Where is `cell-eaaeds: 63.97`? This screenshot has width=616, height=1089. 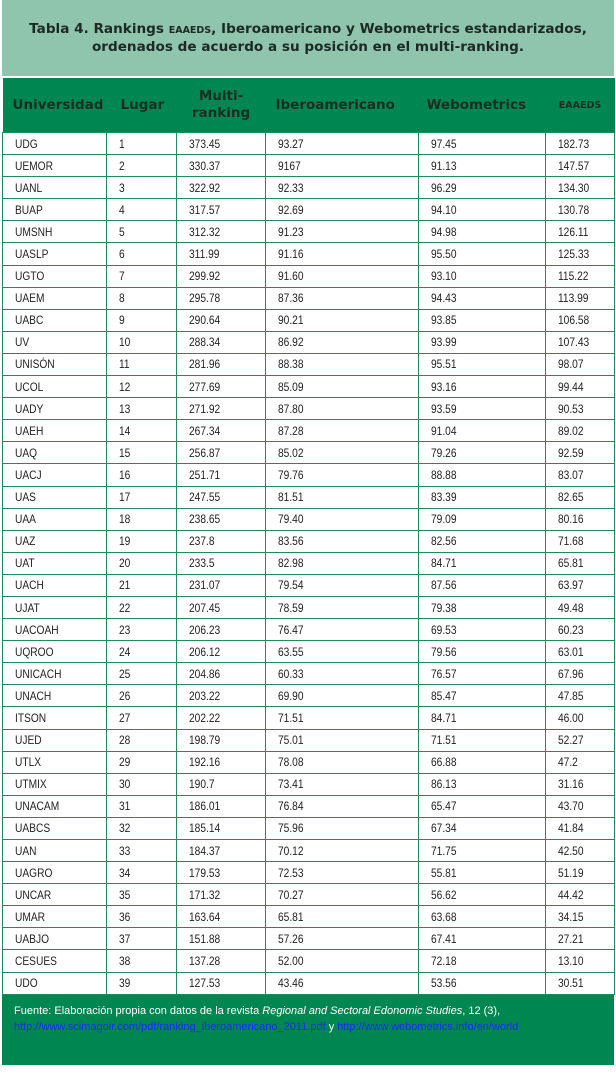
cell-eaaeds: 63.97 is located at coordinates (580, 585).